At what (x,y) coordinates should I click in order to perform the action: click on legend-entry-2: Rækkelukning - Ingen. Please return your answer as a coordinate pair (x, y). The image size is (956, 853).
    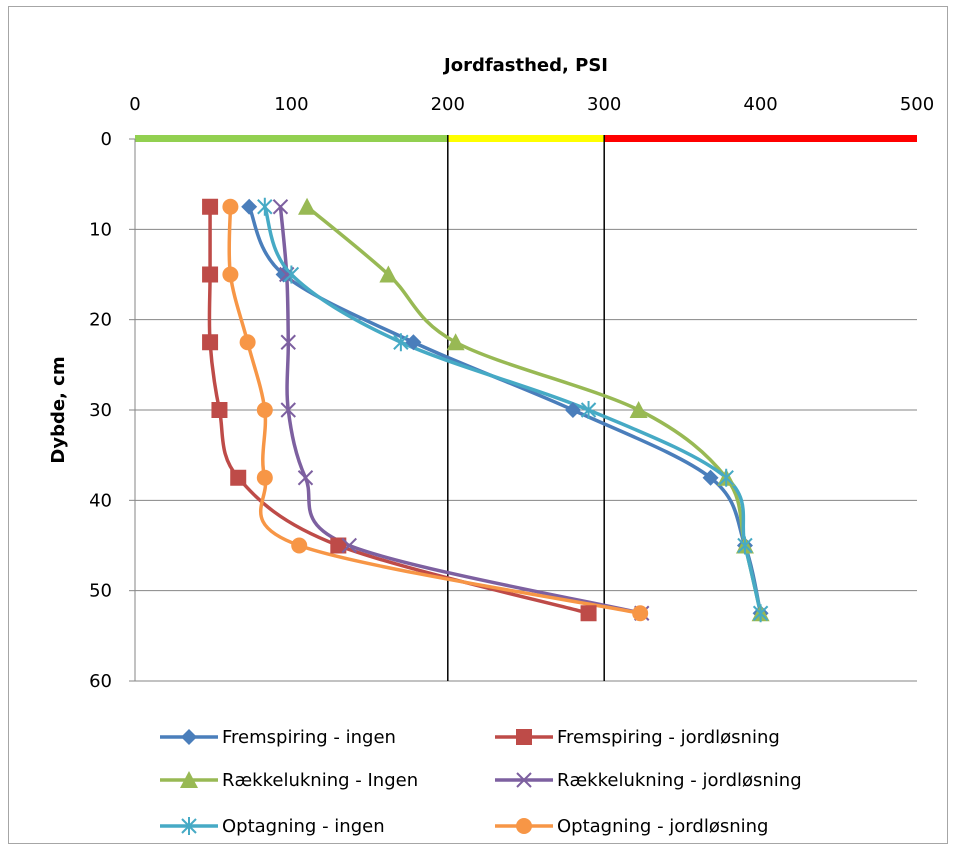
    Looking at the image, I should click on (289, 780).